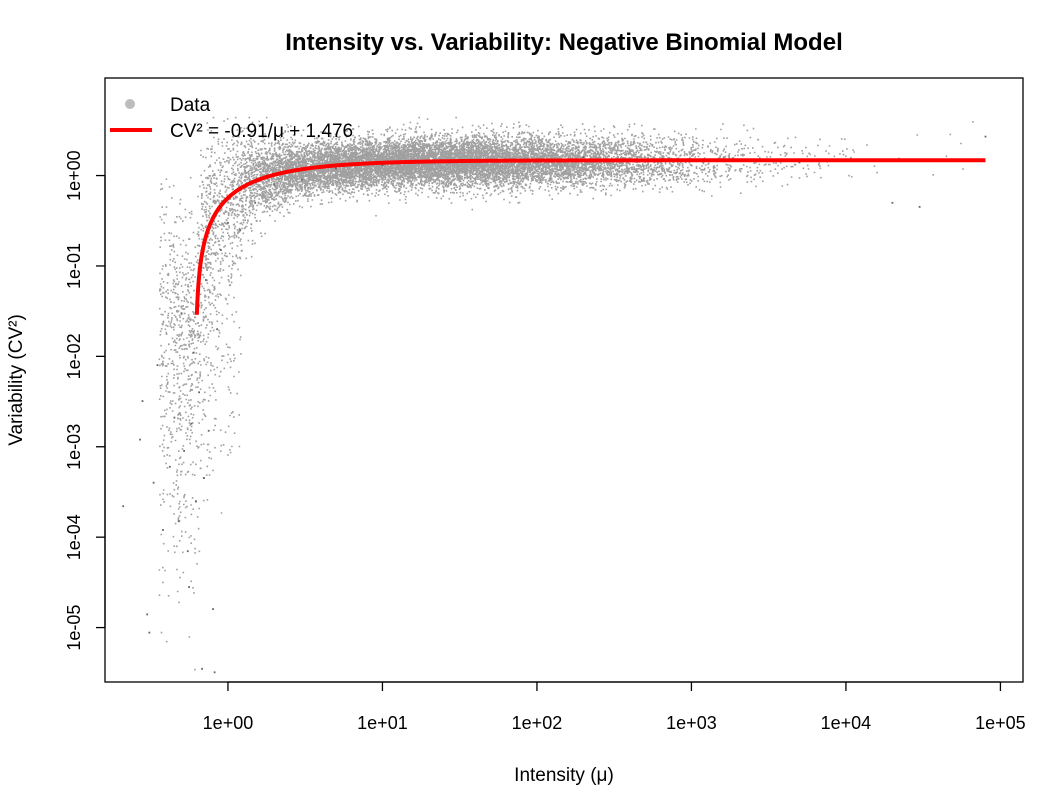  What do you see at coordinates (846, 723) in the screenshot?
I see `x-tick-label: 1e+04` at bounding box center [846, 723].